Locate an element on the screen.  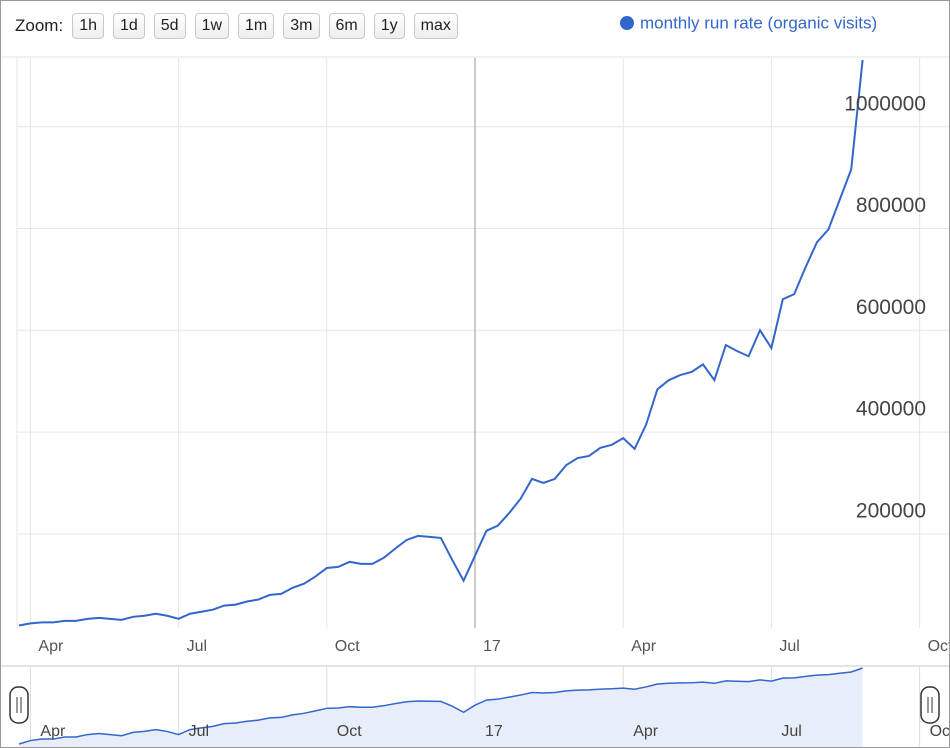
navigator-handle-right is located at coordinates (930, 705).